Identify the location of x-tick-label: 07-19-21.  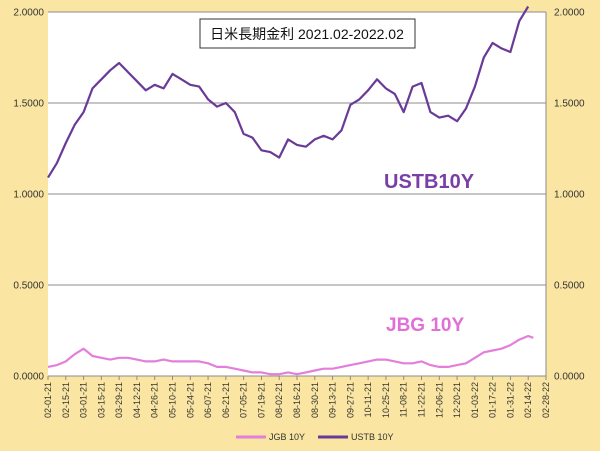
(261, 400).